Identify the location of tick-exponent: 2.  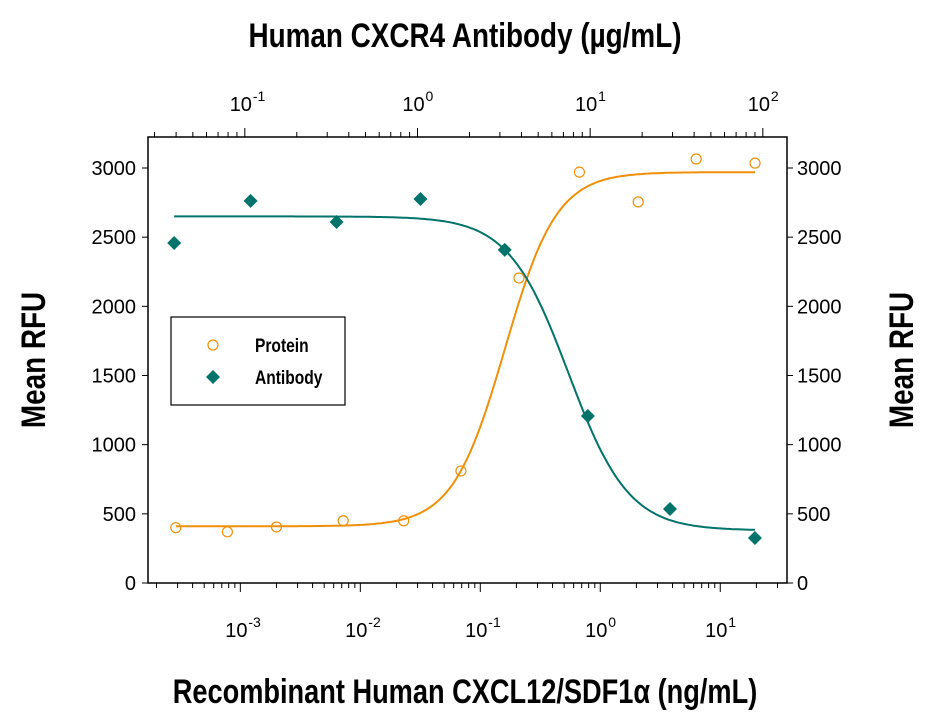
(775, 96).